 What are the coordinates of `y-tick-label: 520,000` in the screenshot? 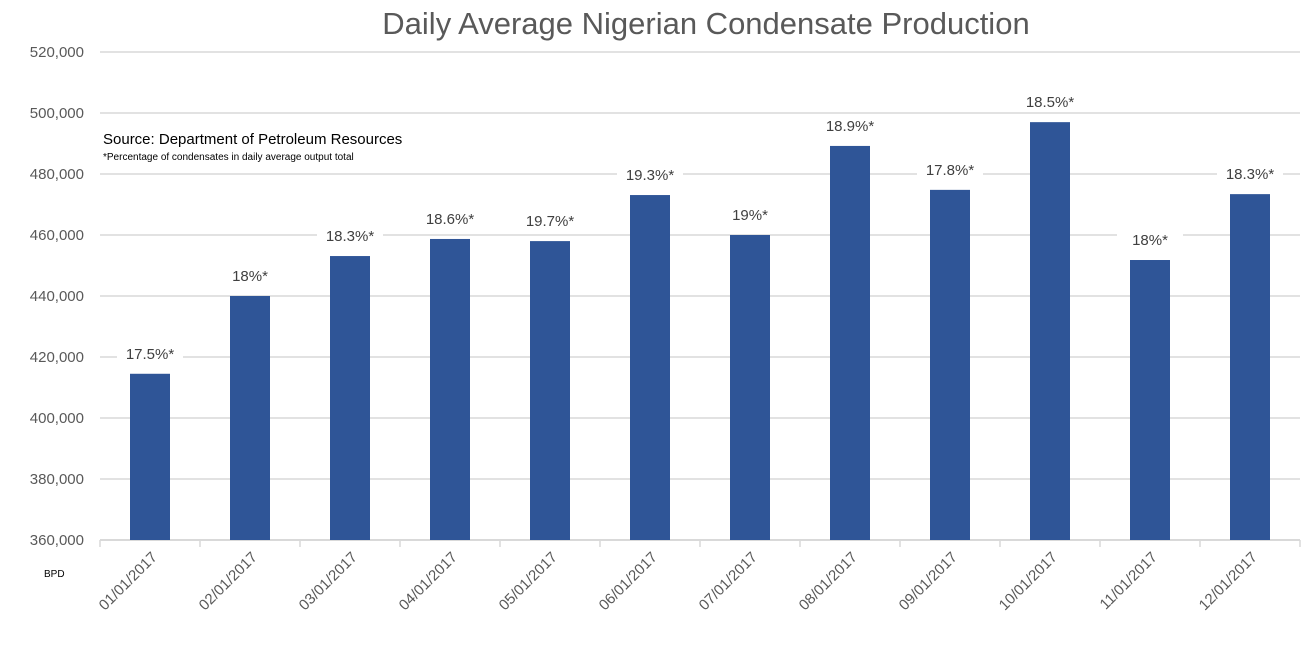 It's located at (57, 52).